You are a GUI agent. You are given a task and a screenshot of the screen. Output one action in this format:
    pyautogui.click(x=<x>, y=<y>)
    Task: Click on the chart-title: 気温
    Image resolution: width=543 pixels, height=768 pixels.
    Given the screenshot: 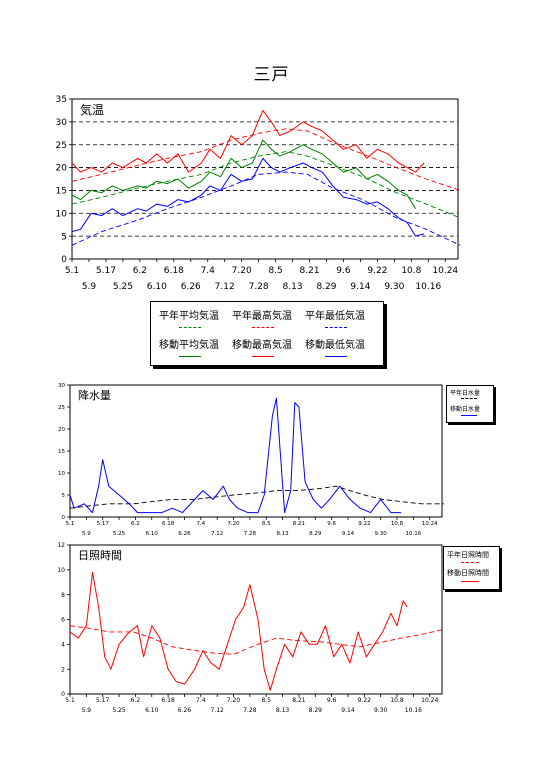 What is the action you would take?
    pyautogui.click(x=92, y=109)
    